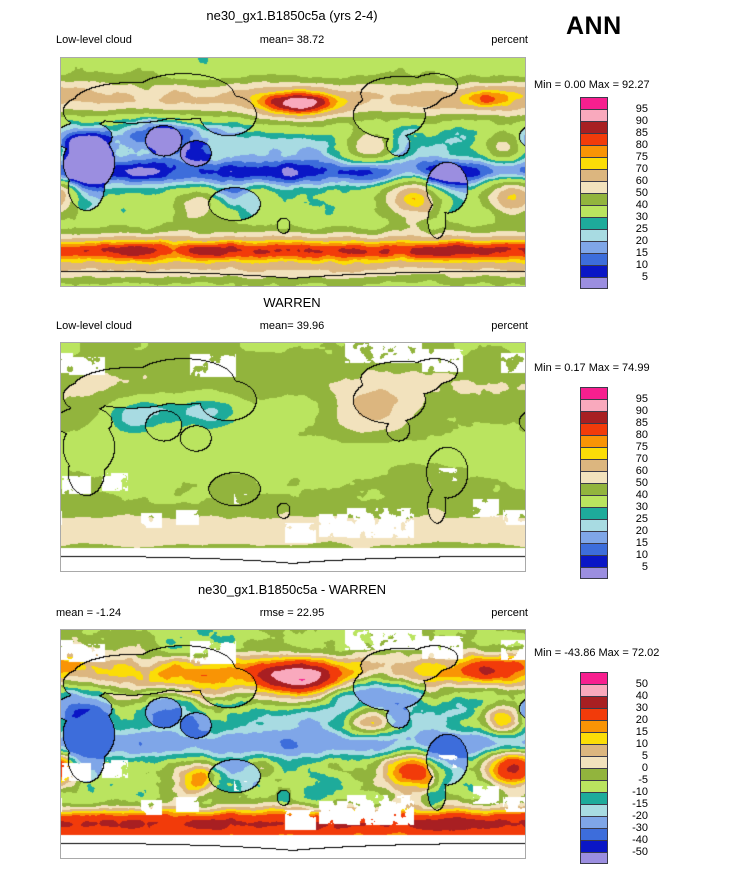  Describe the element at coordinates (630, 483) in the screenshot. I see `colorbar-obs-labels: 95 90 85 80 75 70 60 50 40 30 25 20 15 10 5` at that location.